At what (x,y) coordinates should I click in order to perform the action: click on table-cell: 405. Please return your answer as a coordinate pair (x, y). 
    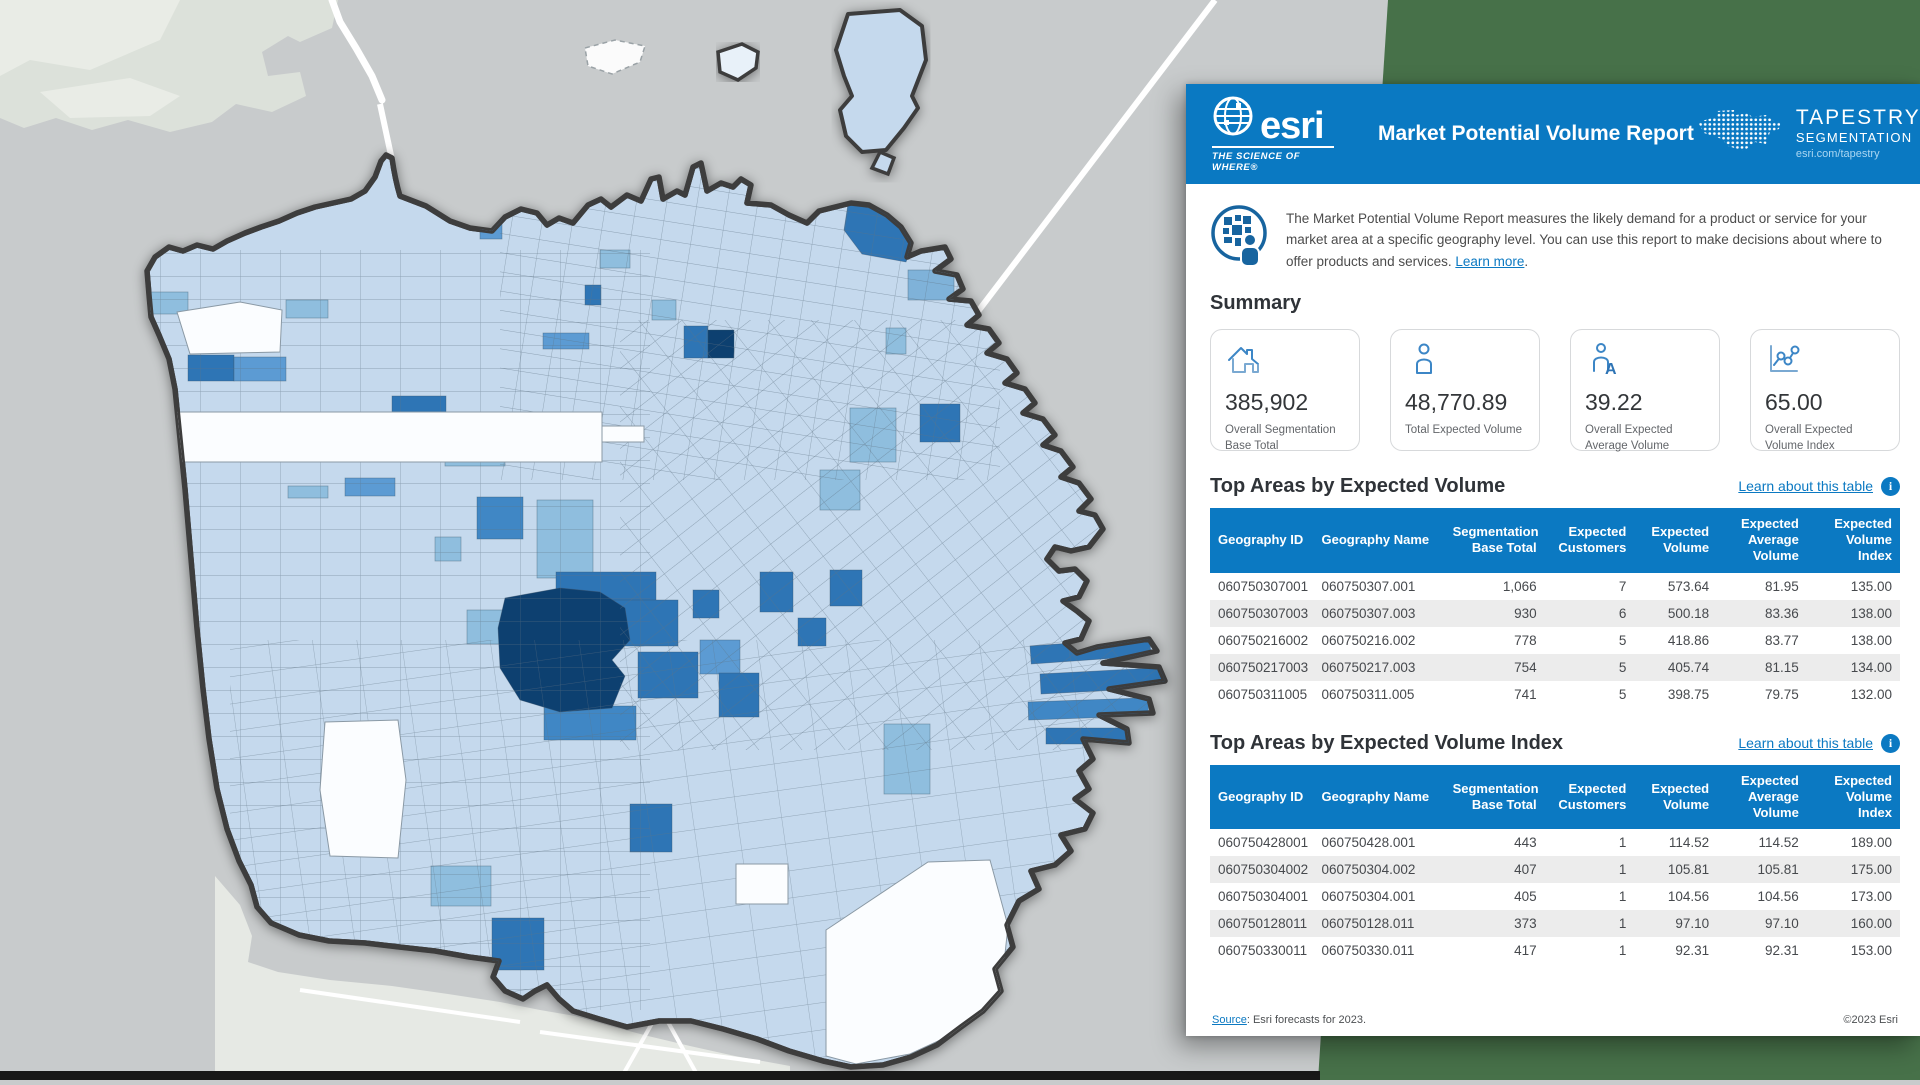
    Looking at the image, I should click on (1525, 897).